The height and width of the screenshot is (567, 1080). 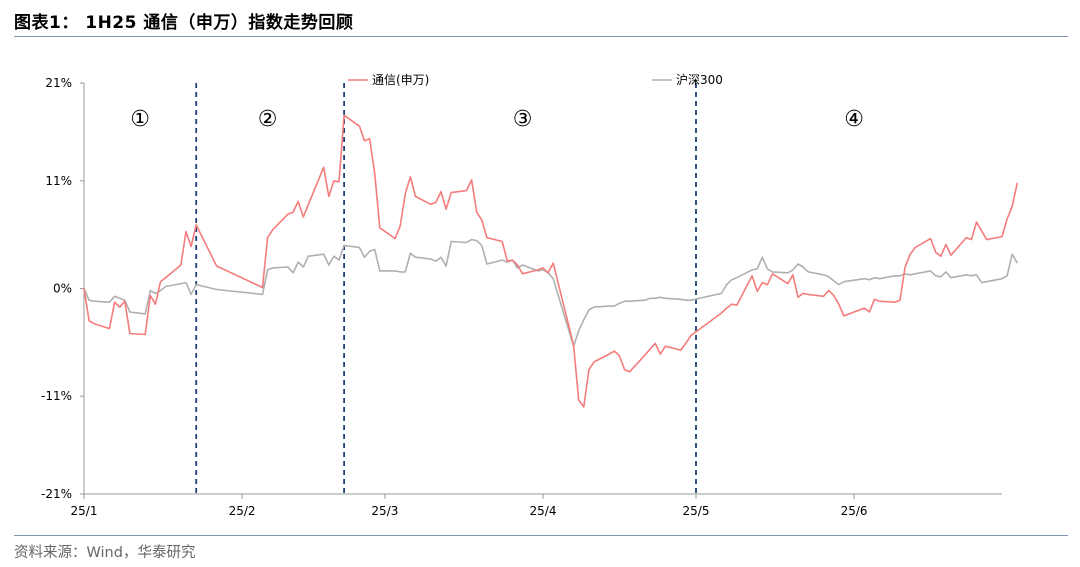 I want to click on x-tick-label: 25/3, so click(x=384, y=511).